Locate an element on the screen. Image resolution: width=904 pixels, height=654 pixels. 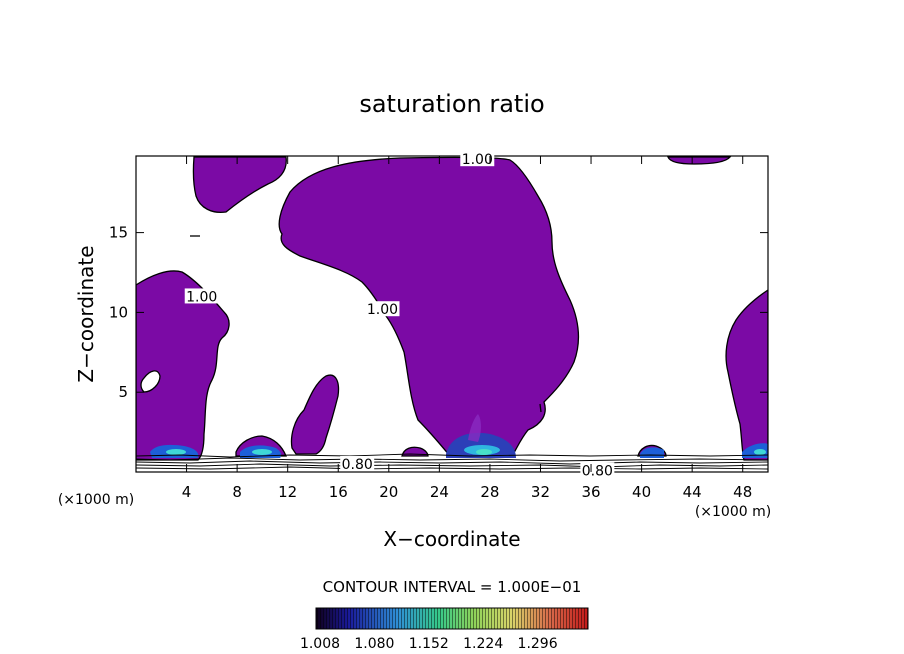
x-tick-label: 16 is located at coordinates (338, 492).